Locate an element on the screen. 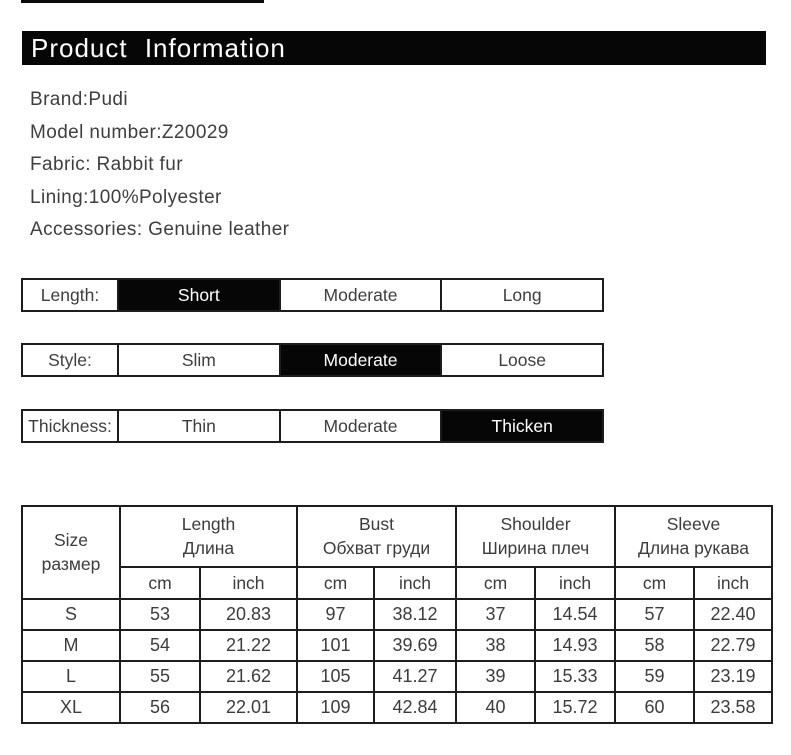 The width and height of the screenshot is (791, 755). thickness-option-thin: Thin is located at coordinates (200, 426).